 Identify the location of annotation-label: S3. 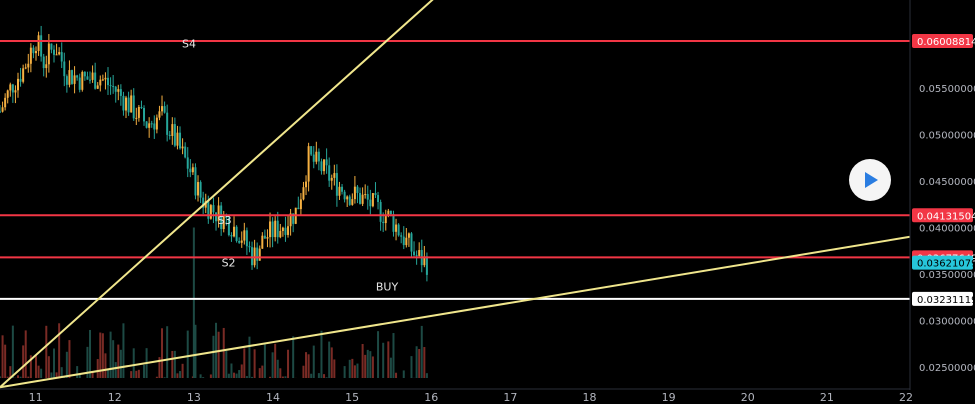
(225, 220).